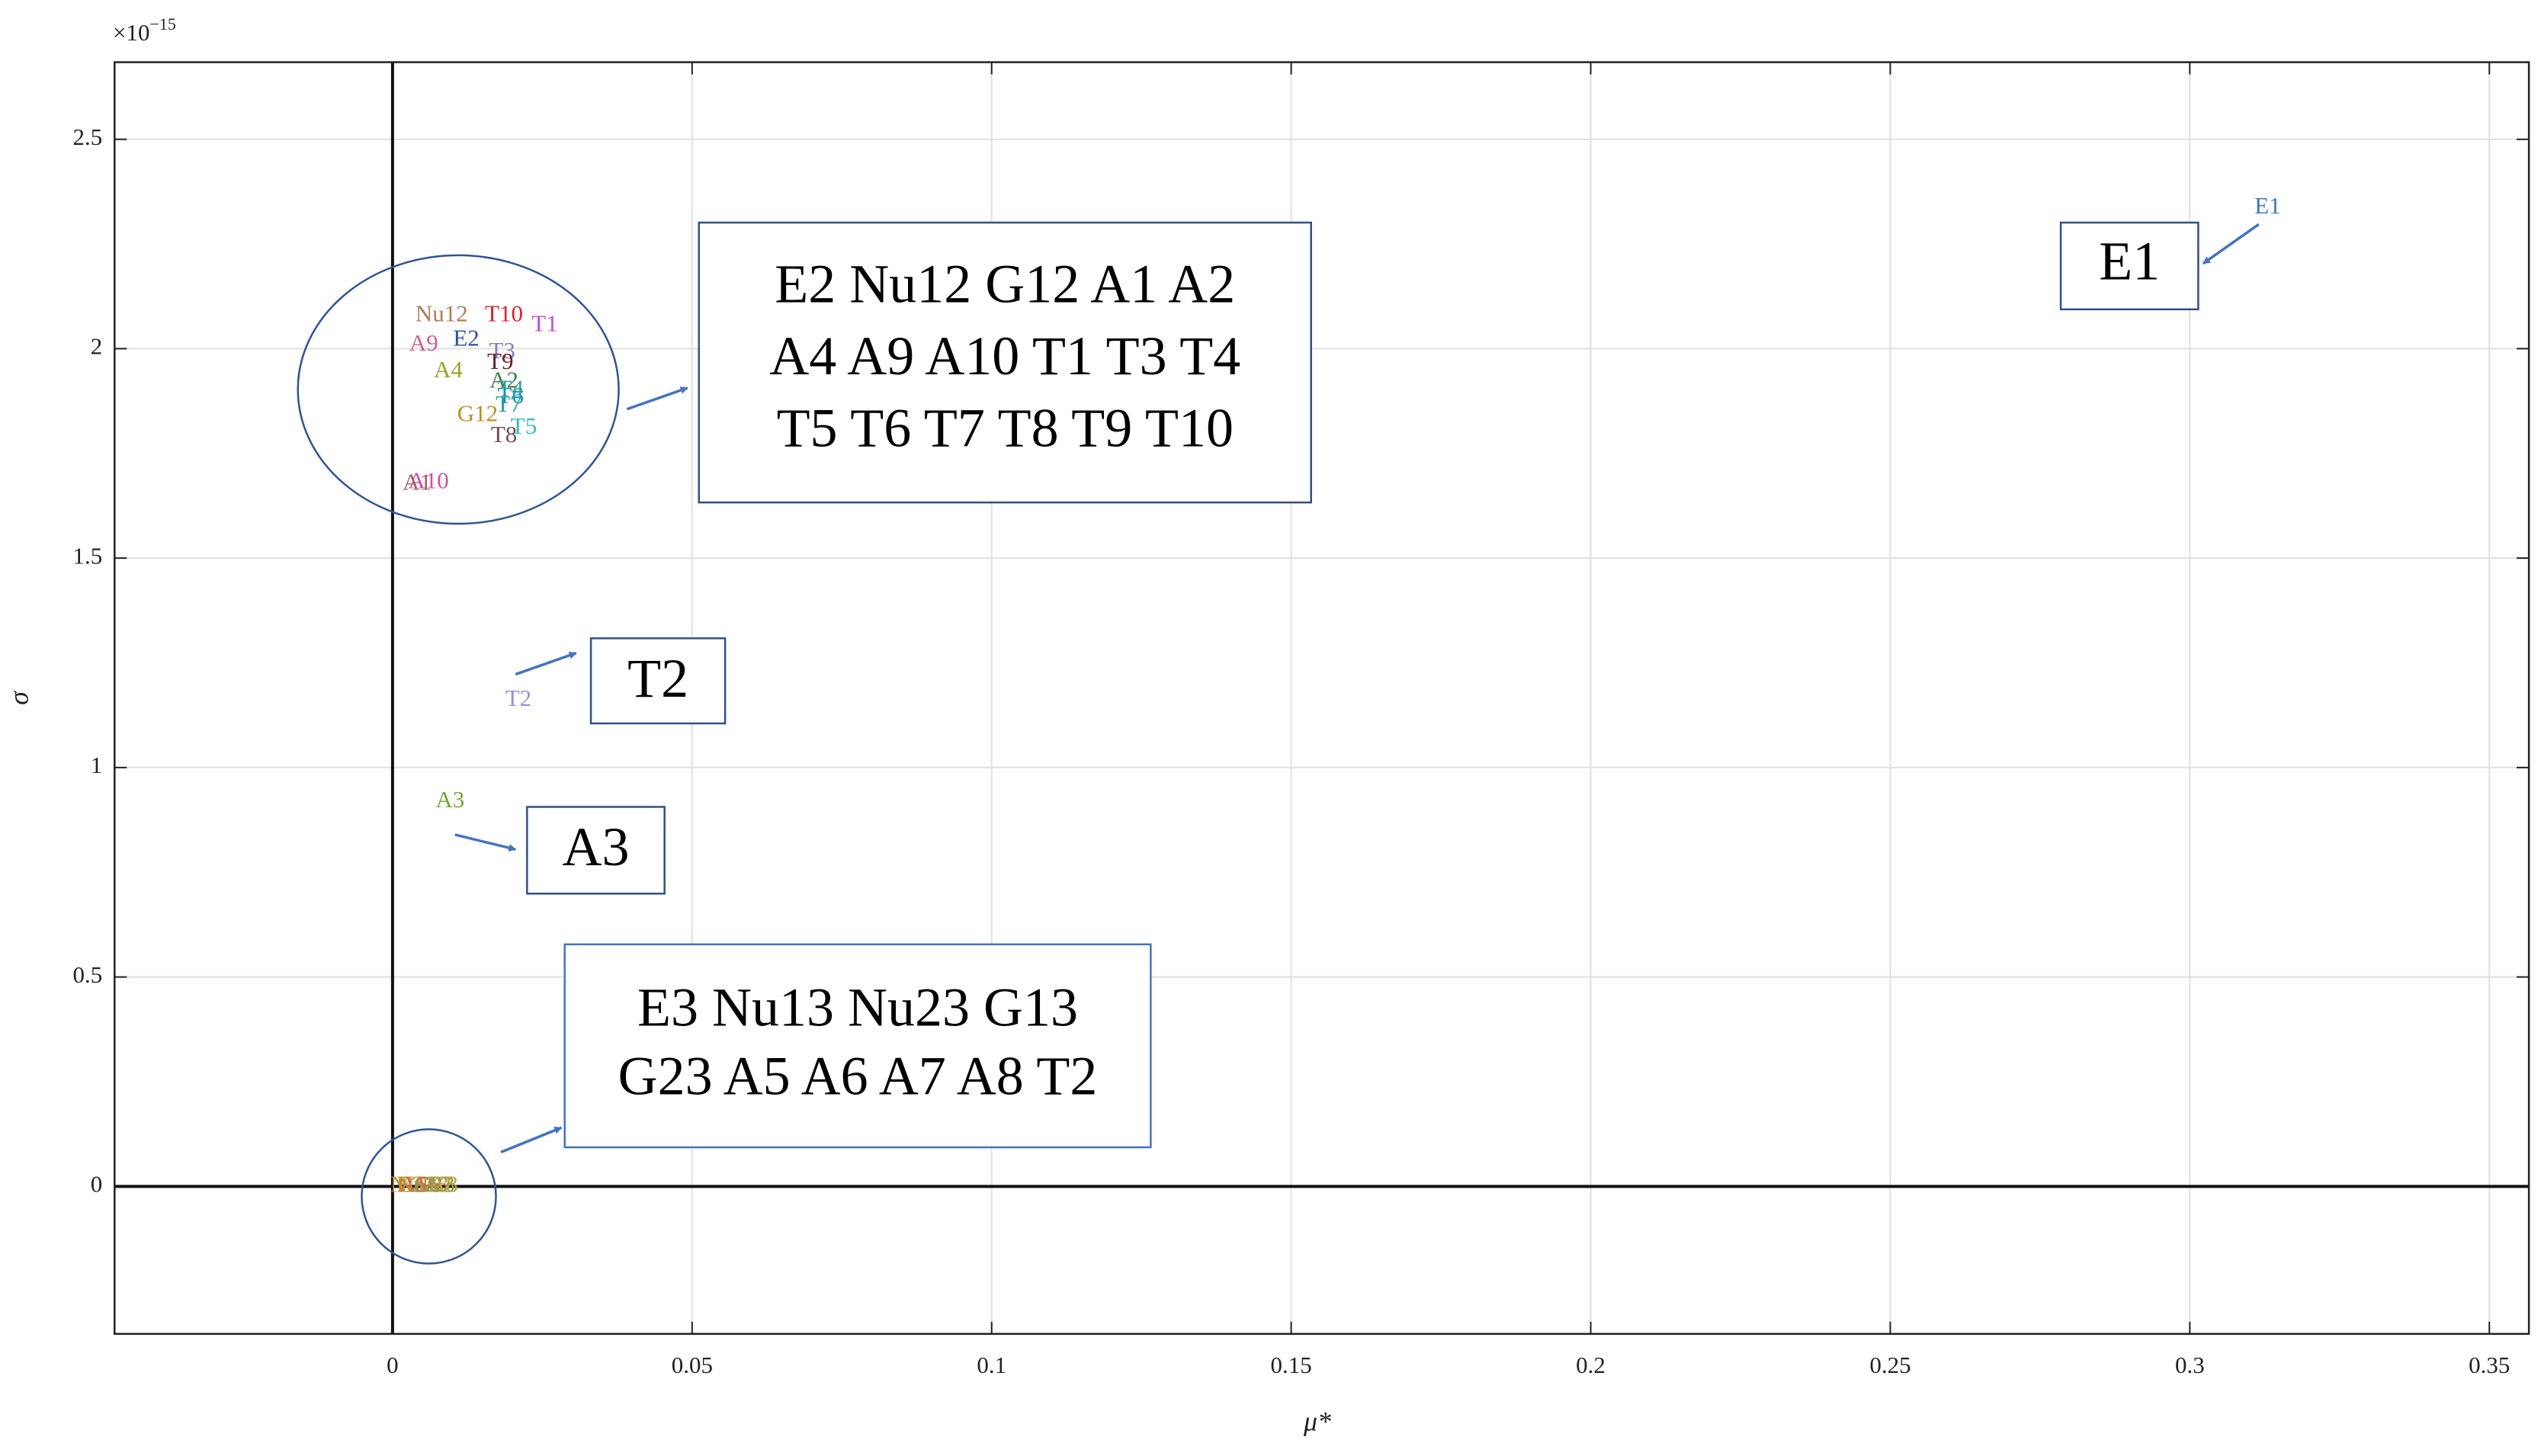  I want to click on point-label: T4, so click(511, 387).